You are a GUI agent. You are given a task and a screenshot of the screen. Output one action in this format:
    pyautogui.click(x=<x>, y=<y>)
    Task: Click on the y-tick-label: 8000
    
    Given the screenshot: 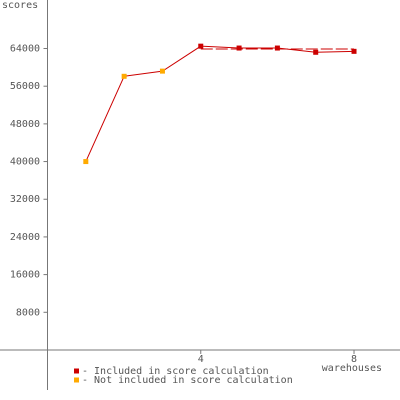 What is the action you would take?
    pyautogui.click(x=28, y=312)
    